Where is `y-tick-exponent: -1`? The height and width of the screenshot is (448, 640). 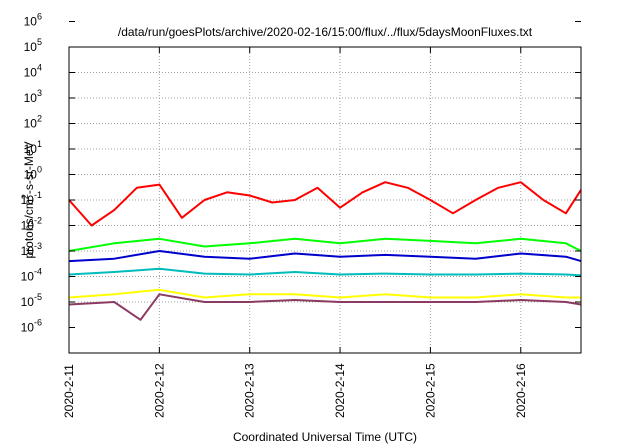
y-tick-exponent: -1 is located at coordinates (38, 195).